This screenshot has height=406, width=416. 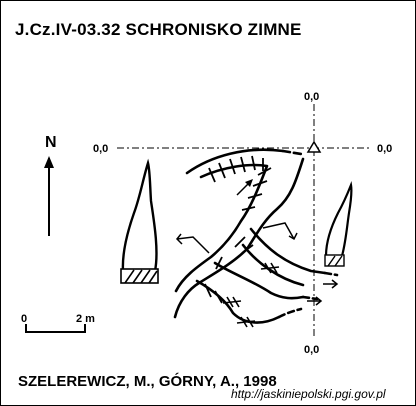 I want to click on cross-section-right, so click(x=338, y=223).